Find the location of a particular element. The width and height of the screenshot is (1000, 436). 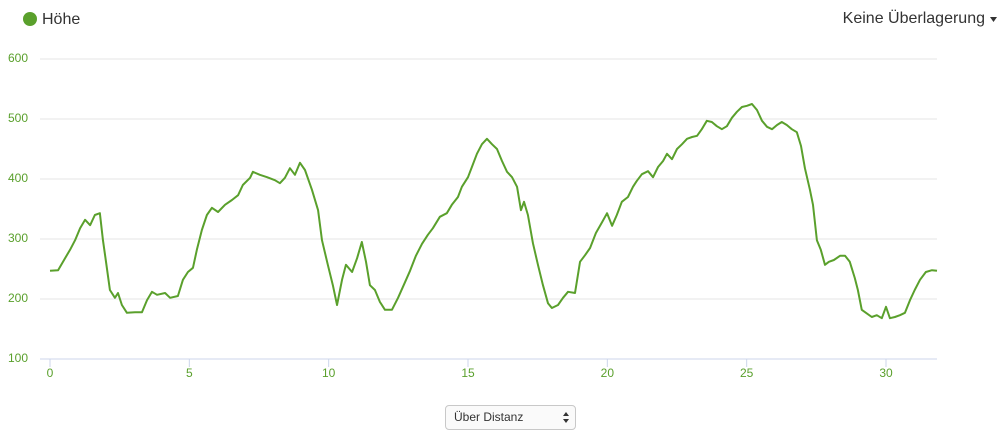

x-tick-label: 25 is located at coordinates (747, 373).